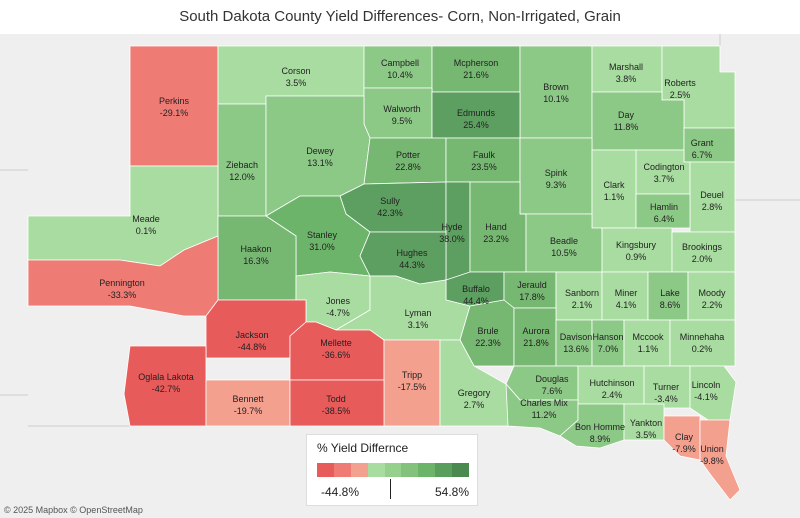 The image size is (800, 518). I want to click on county-label-union-value: -9.8%, so click(712, 461).